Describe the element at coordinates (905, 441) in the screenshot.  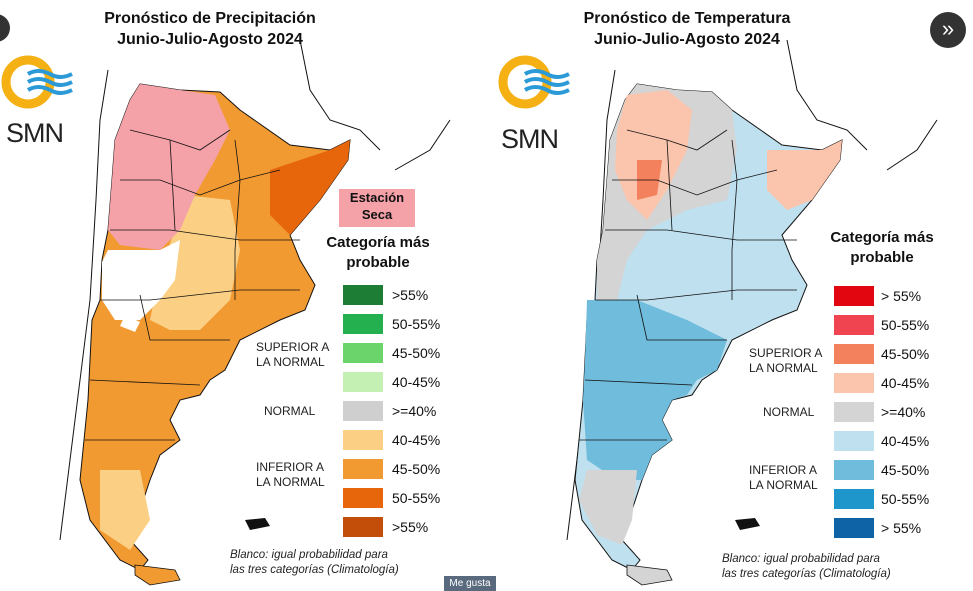
I see `temp-legend-label-5: 40-45%` at that location.